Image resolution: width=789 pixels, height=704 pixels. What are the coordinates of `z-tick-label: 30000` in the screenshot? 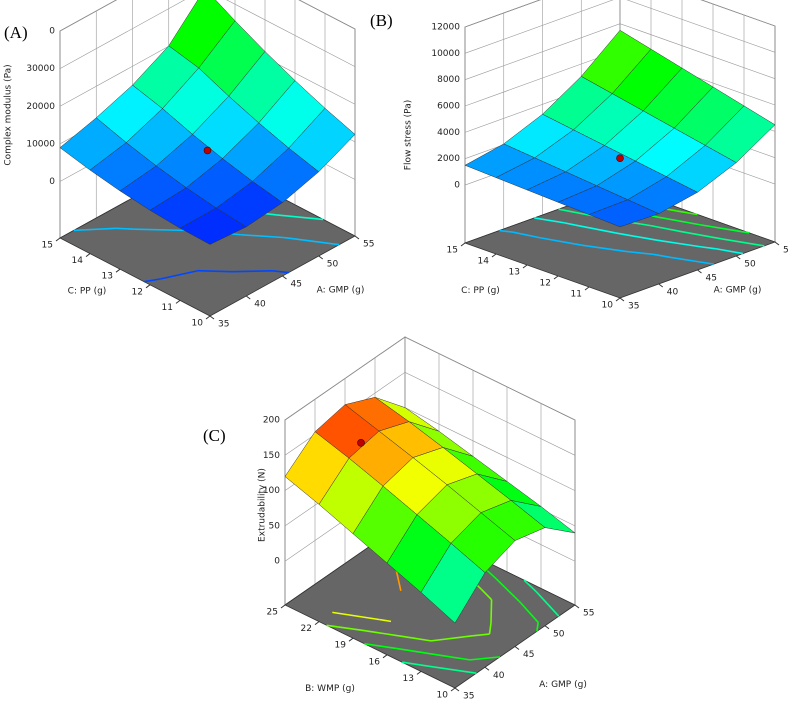 It's located at (40, 69).